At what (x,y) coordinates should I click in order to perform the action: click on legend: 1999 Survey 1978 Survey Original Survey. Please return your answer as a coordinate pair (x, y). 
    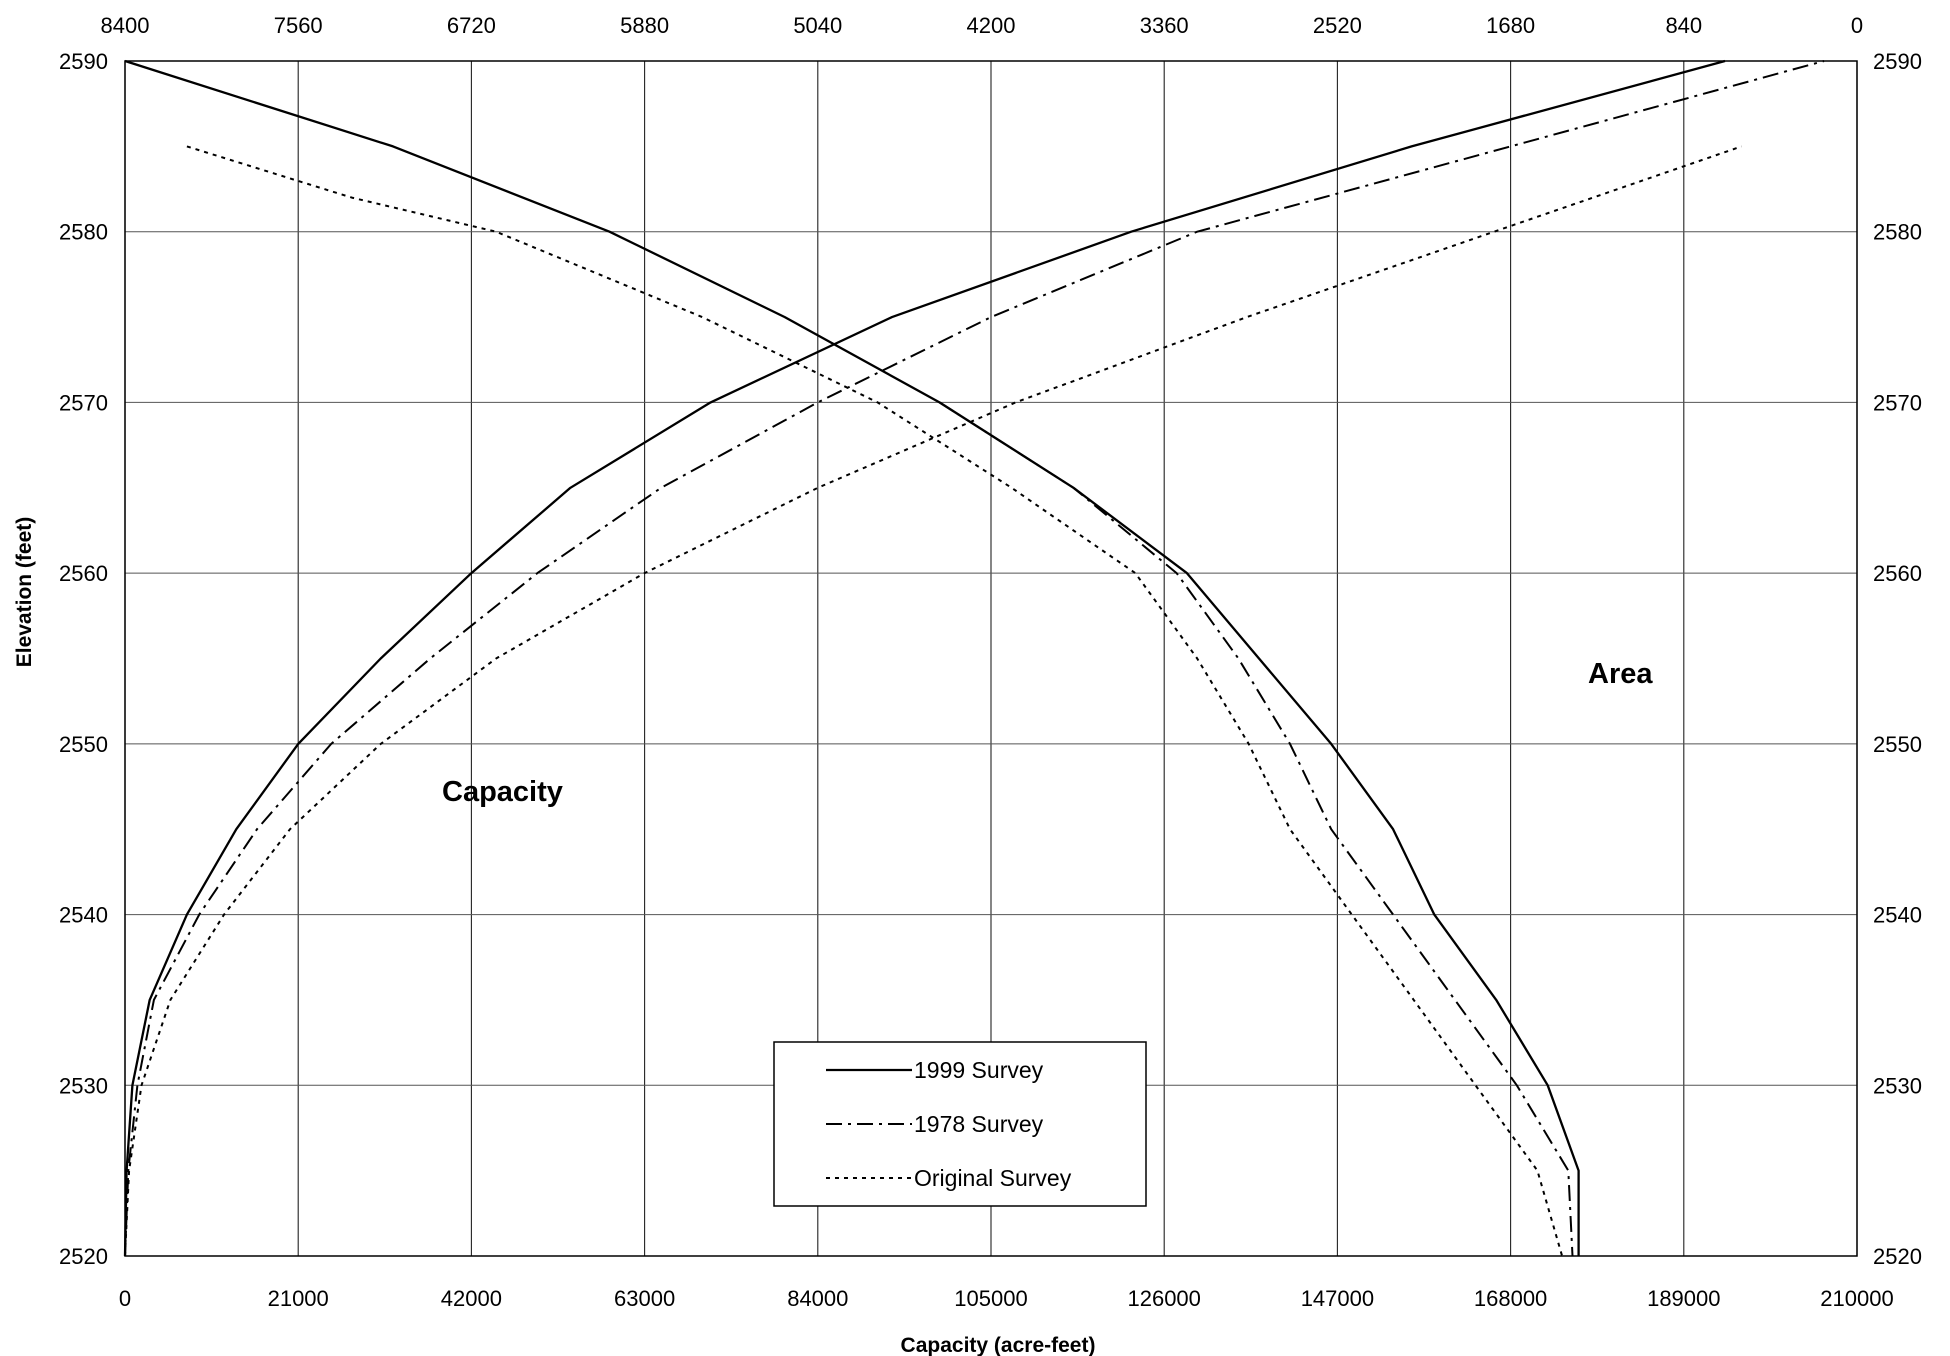
    Looking at the image, I should click on (960, 1124).